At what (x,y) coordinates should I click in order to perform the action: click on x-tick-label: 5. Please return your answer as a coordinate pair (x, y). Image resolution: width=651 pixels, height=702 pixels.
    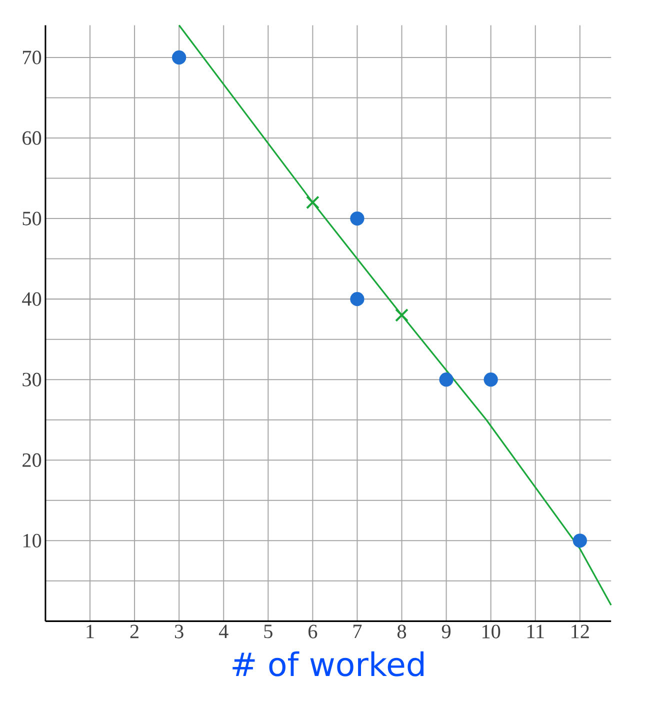
    Looking at the image, I should click on (268, 631).